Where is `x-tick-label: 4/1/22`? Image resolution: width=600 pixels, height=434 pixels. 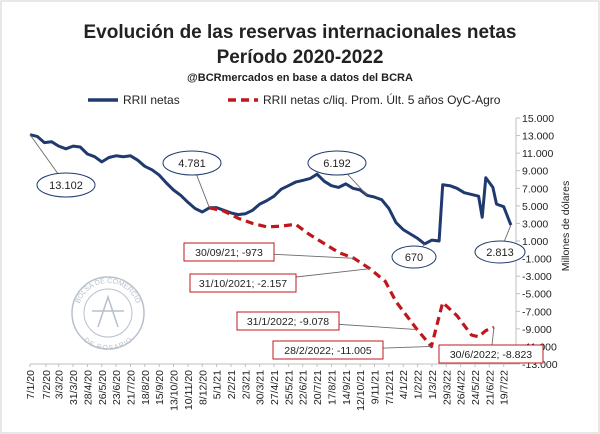 x-tick-label: 4/1/22 is located at coordinates (404, 384).